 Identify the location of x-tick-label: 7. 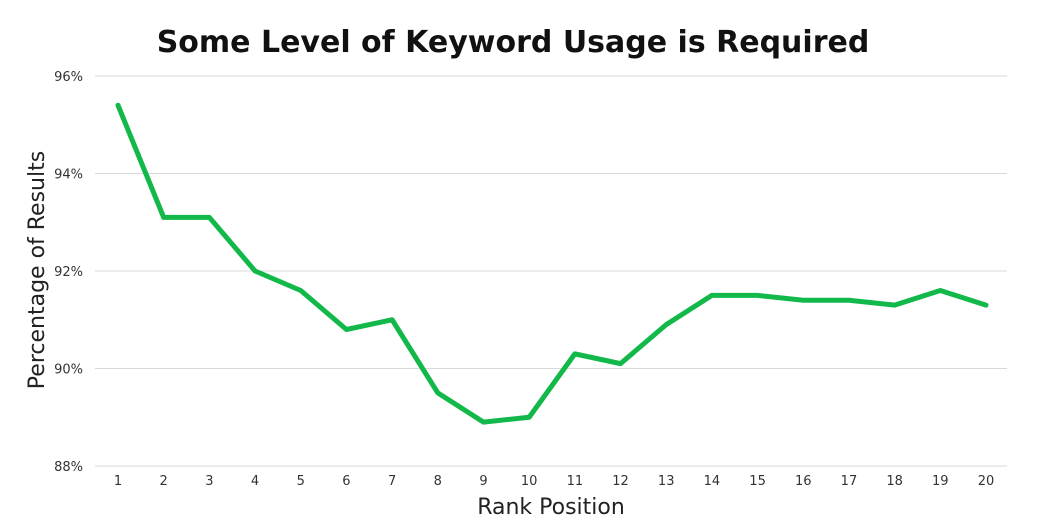
(392, 481).